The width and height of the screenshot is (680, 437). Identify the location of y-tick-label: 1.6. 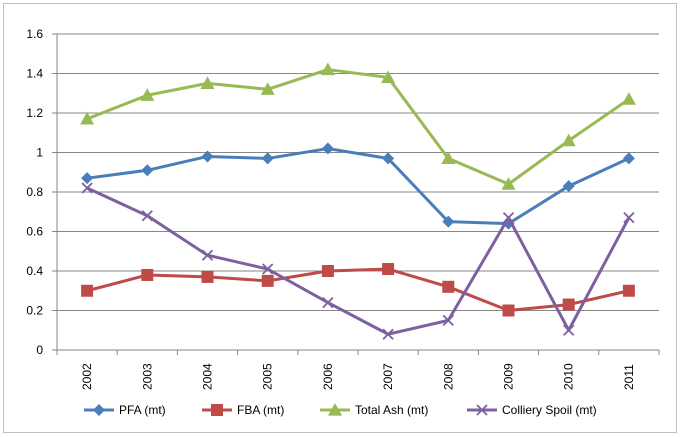
(34, 34).